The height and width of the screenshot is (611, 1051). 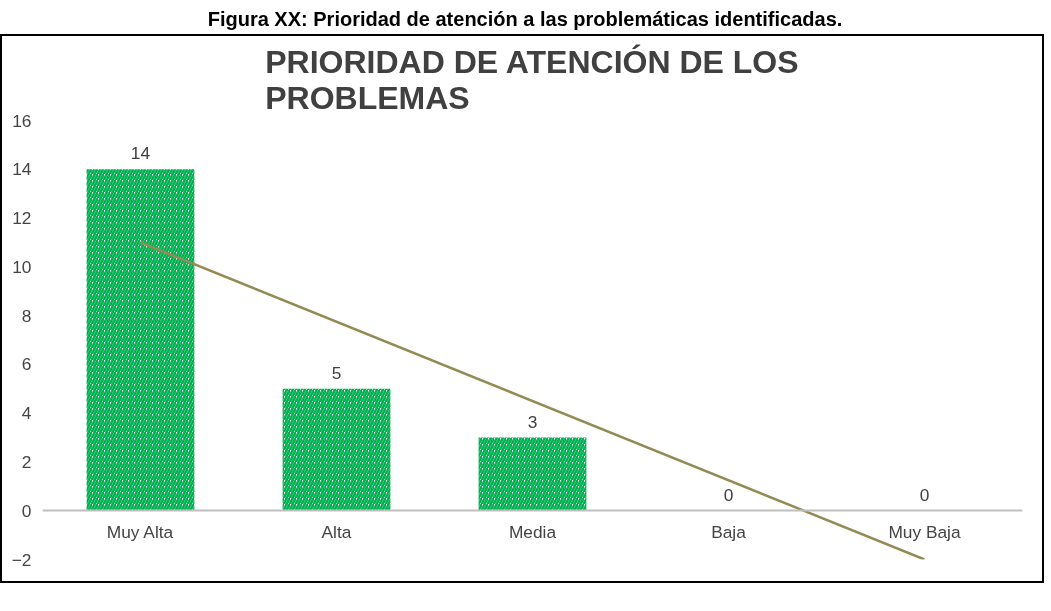 What do you see at coordinates (22, 218) in the screenshot?
I see `y-tick-label: 12` at bounding box center [22, 218].